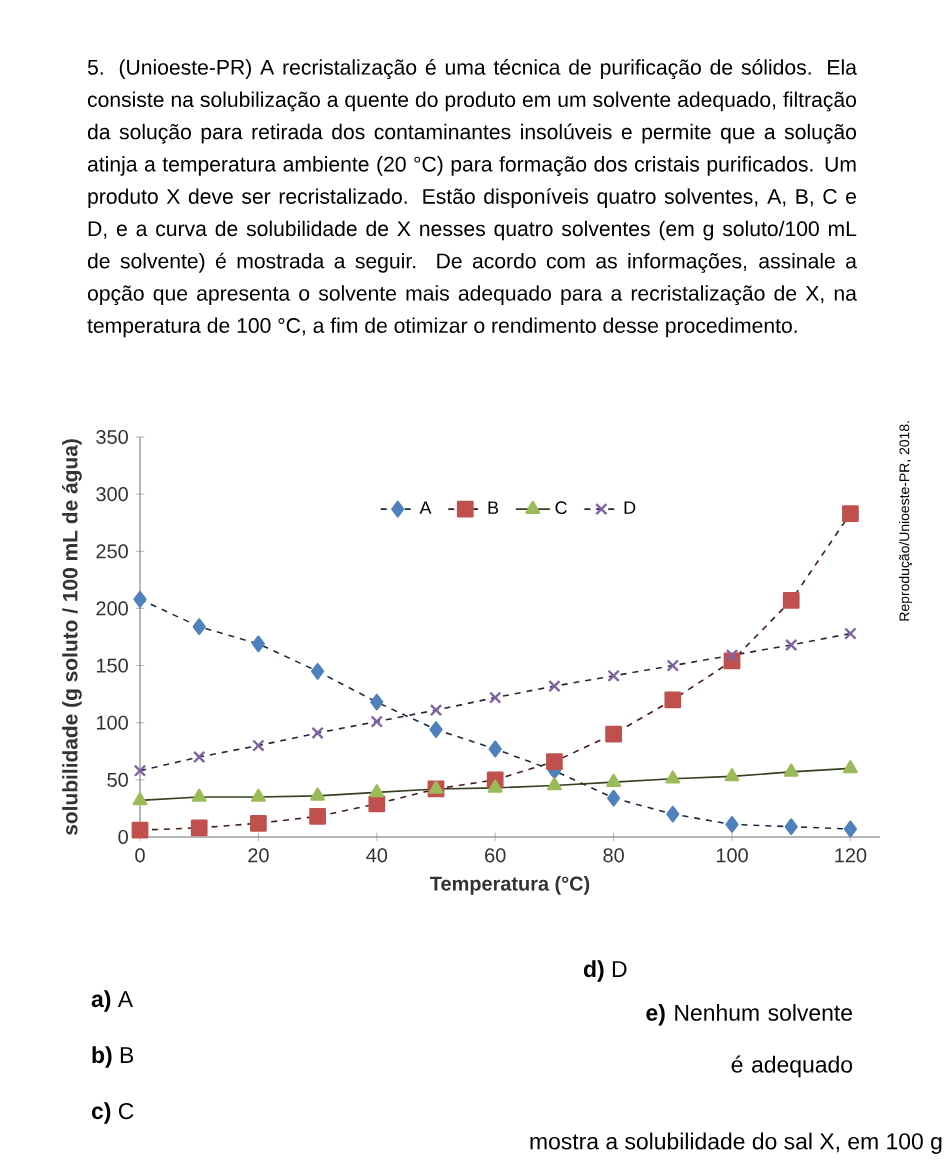  Describe the element at coordinates (140, 855) in the screenshot. I see `x-tick-label: 0` at that location.